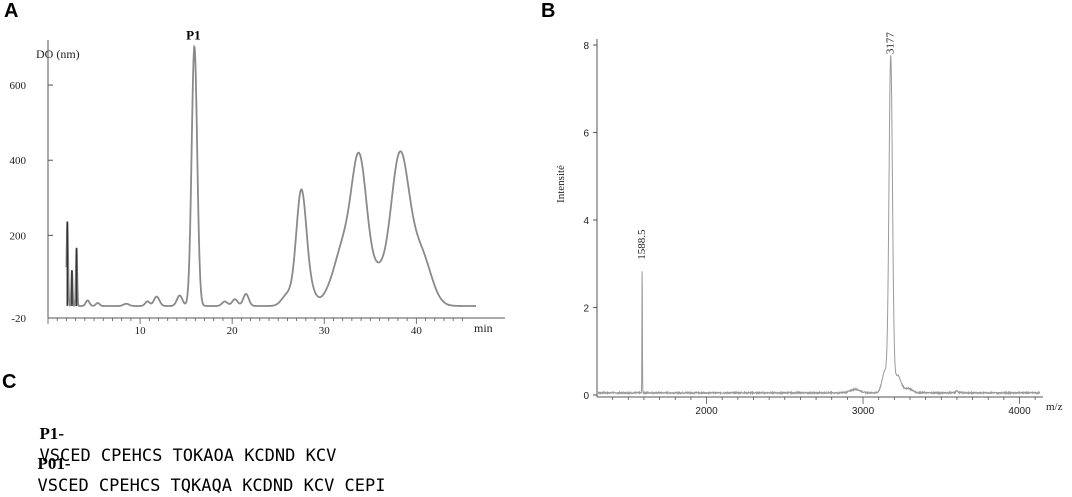 The height and width of the screenshot is (497, 1072). I want to click on x-tick-label-b: 2000, so click(706, 411).